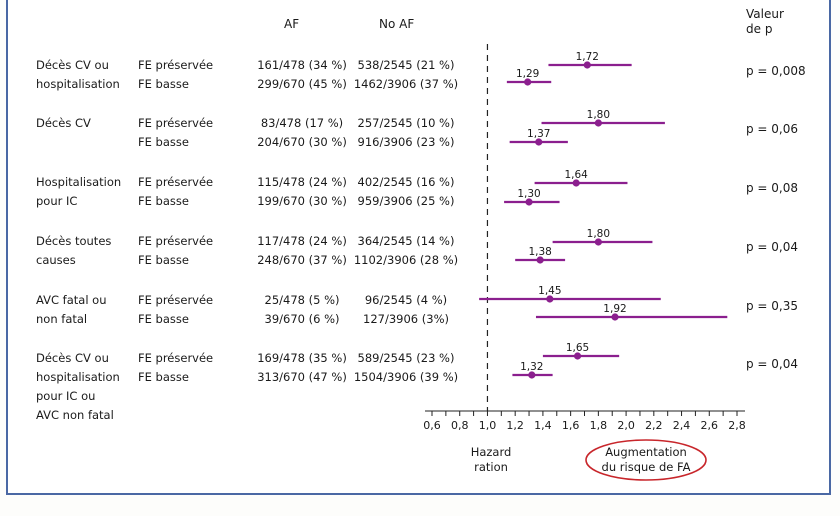 This screenshot has width=840, height=516. Describe the element at coordinates (528, 194) in the screenshot. I see `hr-value-label: 1,30` at that location.